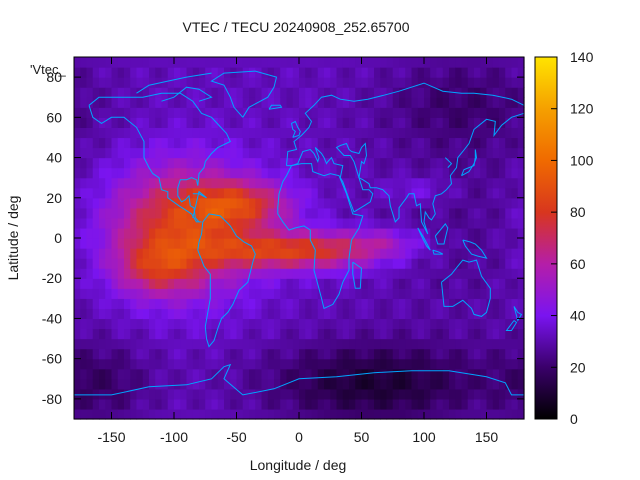  I want to click on coastline, so click(299, 379).